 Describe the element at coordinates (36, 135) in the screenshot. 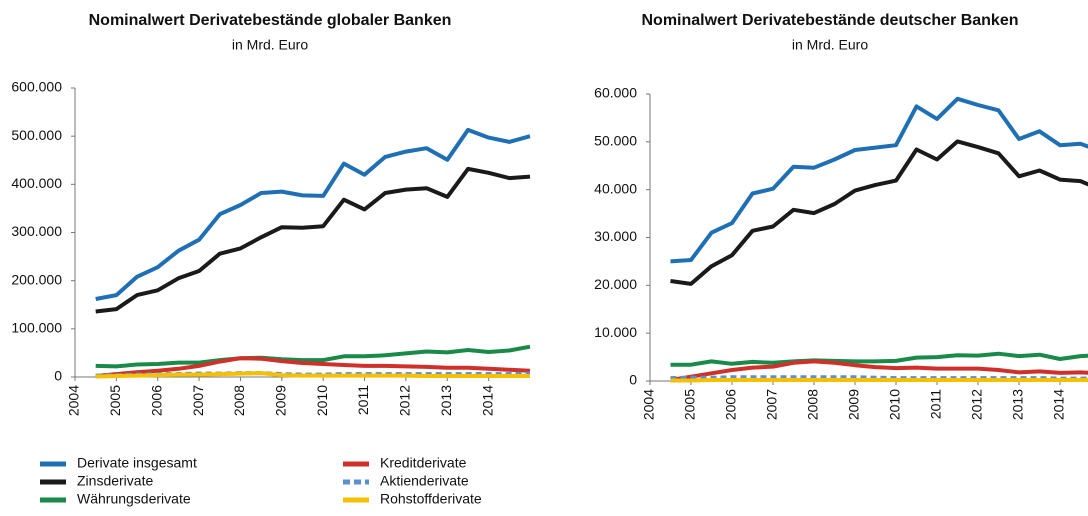

I see `y-tick-label: 500.000` at that location.